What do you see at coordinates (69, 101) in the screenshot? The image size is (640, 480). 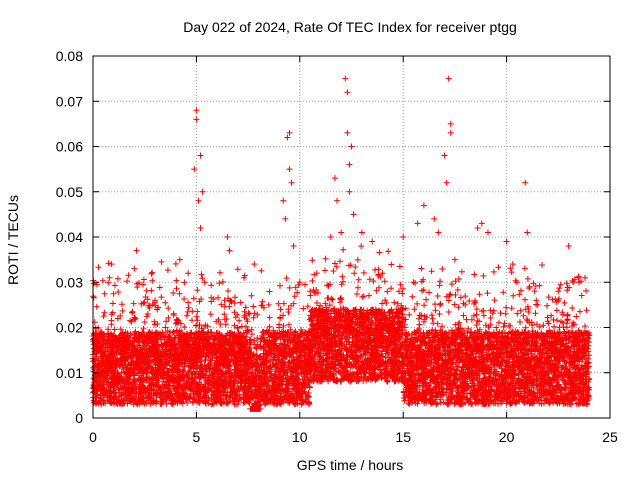 I see `y-tick-label: 0.07` at bounding box center [69, 101].